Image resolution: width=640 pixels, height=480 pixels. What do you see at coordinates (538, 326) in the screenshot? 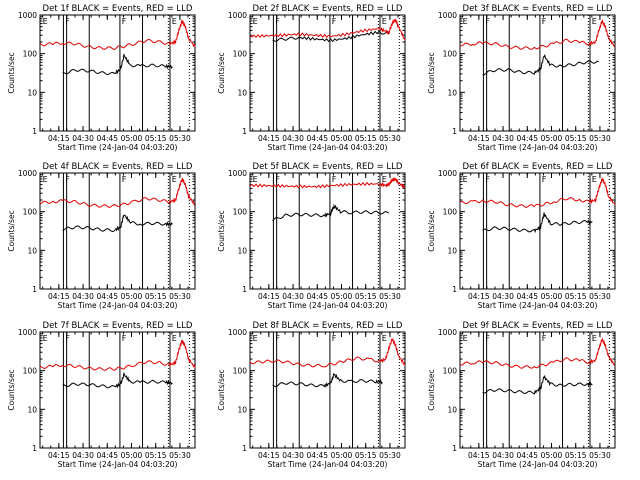
I see `panel-title: Det 9f BLACK = Events, RED = LLD` at bounding box center [538, 326].